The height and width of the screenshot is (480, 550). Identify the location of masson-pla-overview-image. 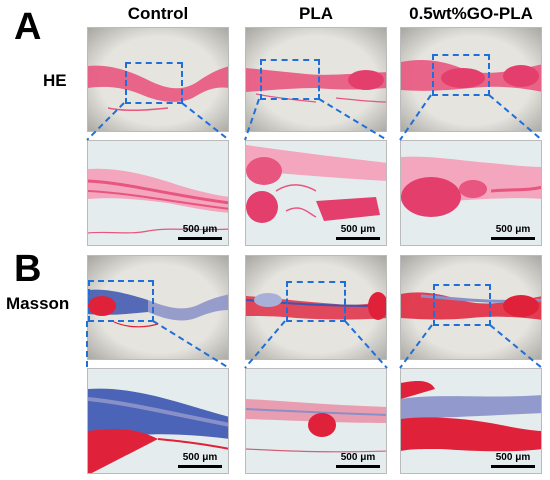
(316, 307).